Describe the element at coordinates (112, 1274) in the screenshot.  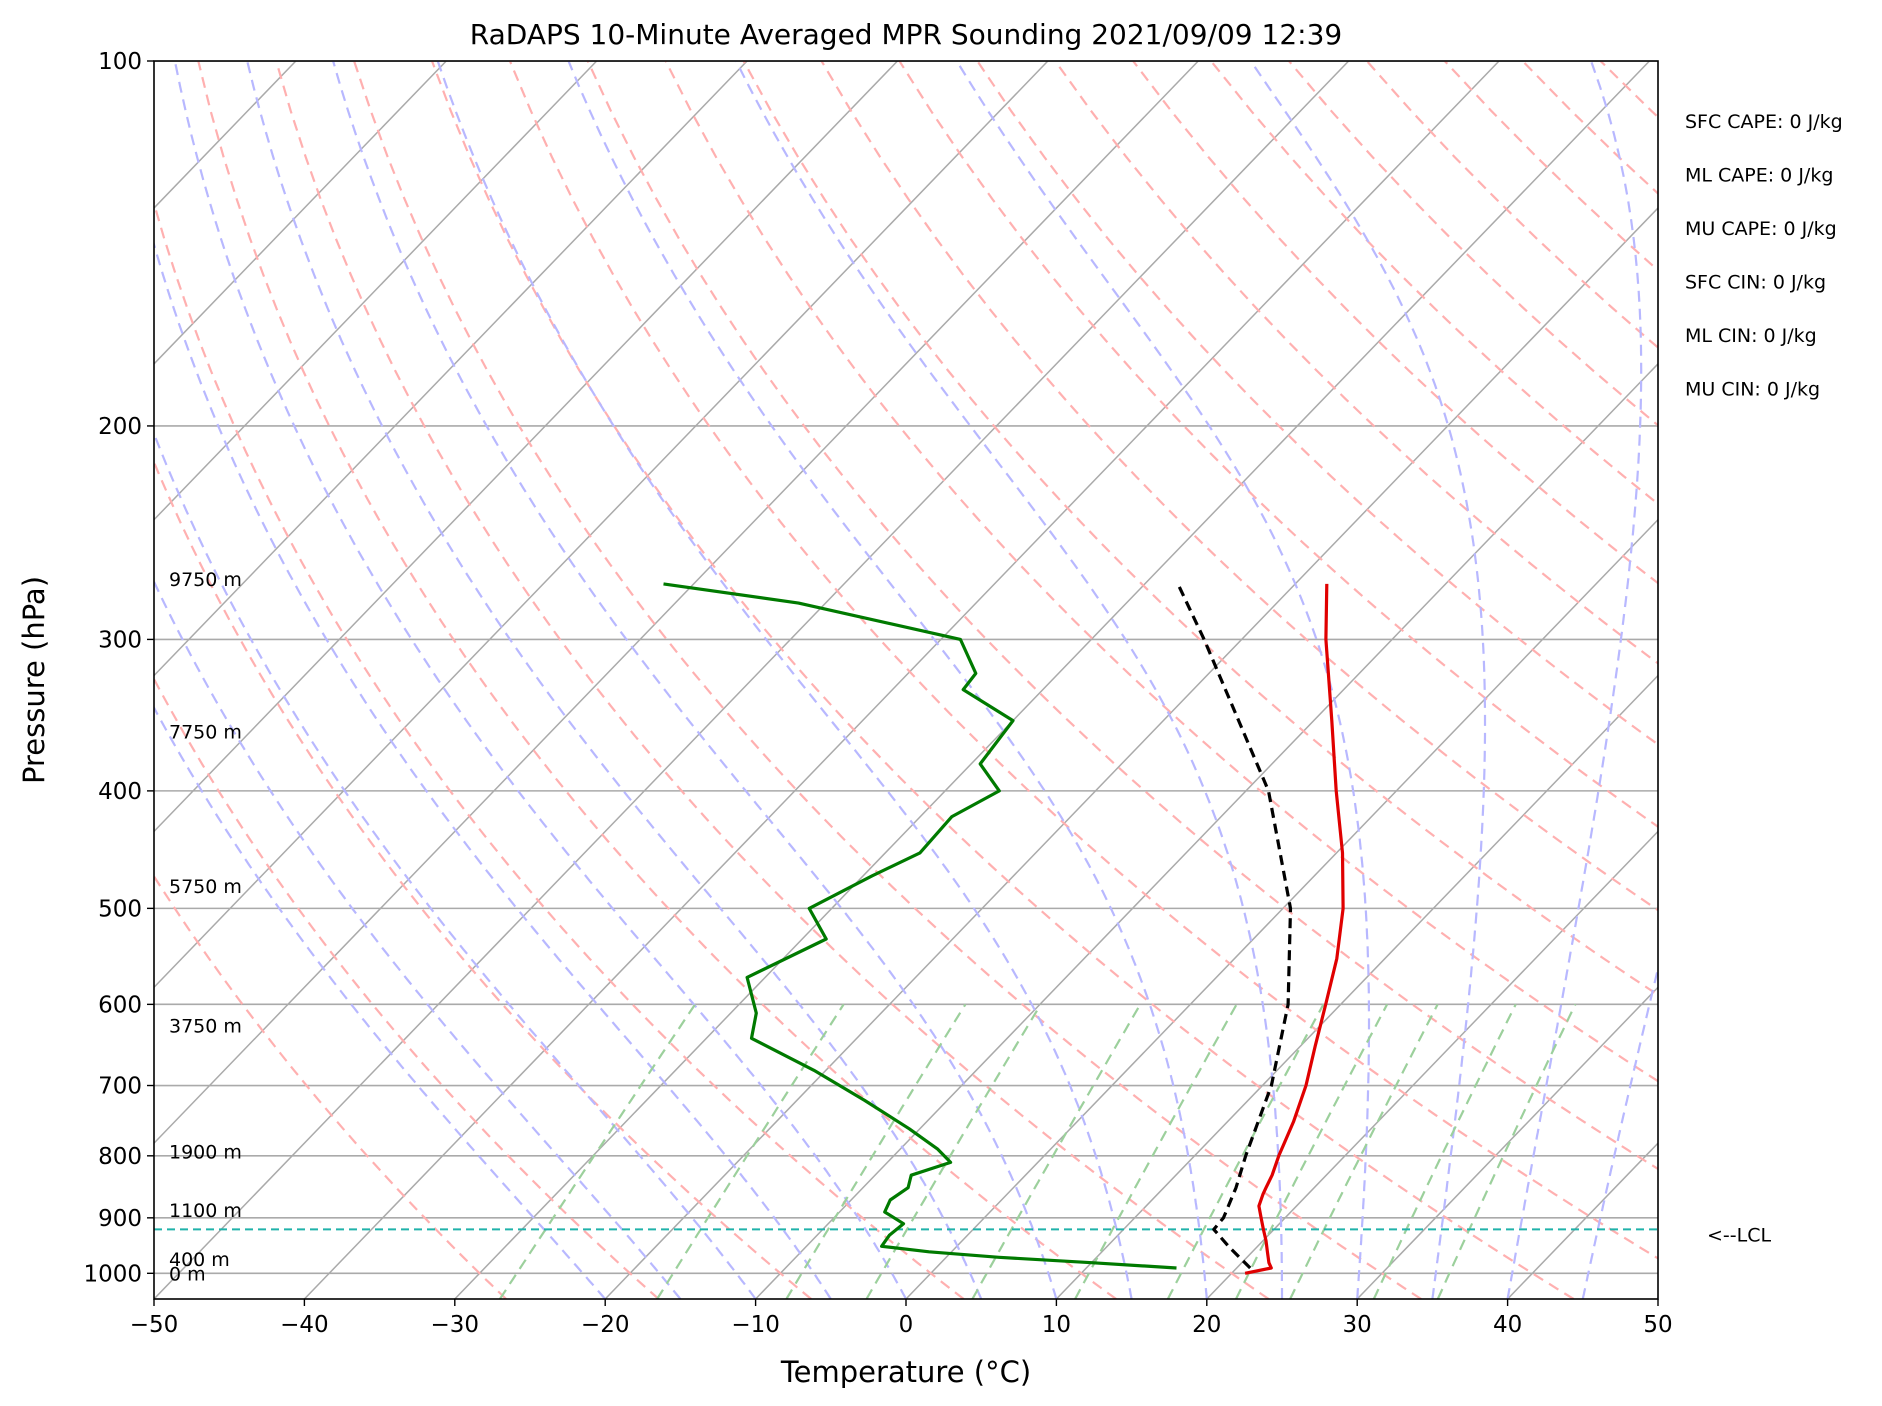
I see `y-tick-label: 1000` at that location.